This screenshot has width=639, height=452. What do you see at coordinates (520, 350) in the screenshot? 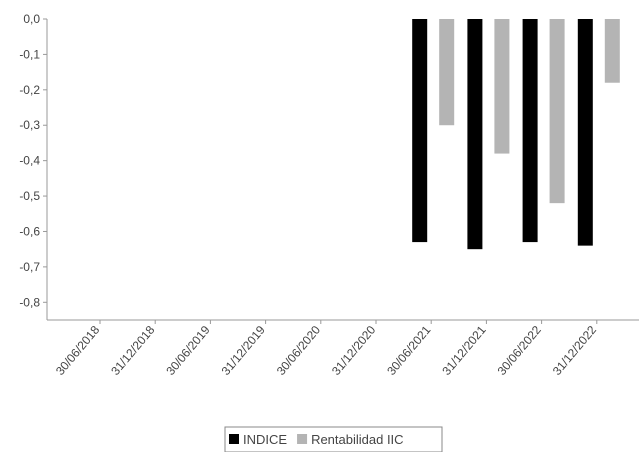
I see `x-tick-label: 30/06/2022` at bounding box center [520, 350].